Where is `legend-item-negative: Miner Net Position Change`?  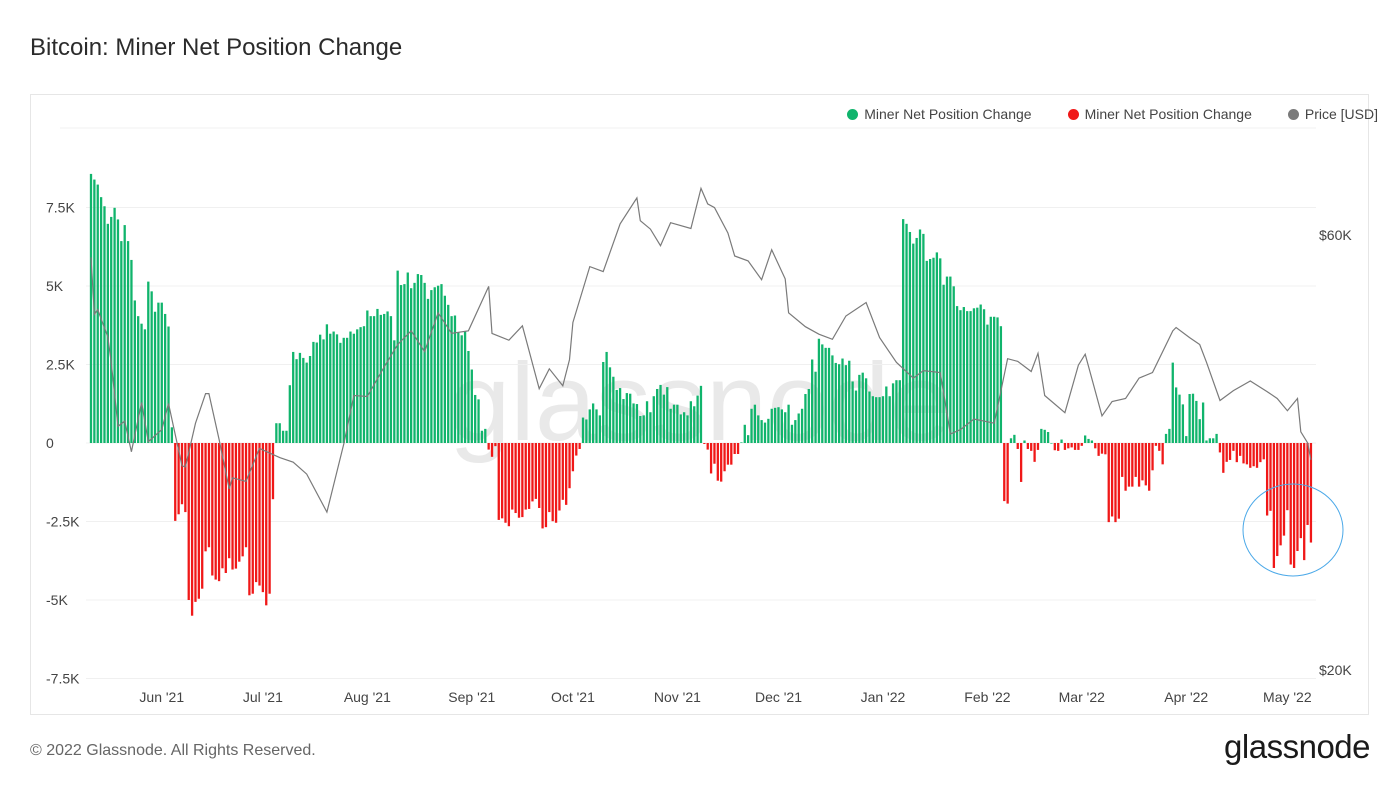
legend-item-negative: Miner Net Position Change is located at coordinates (1159, 114).